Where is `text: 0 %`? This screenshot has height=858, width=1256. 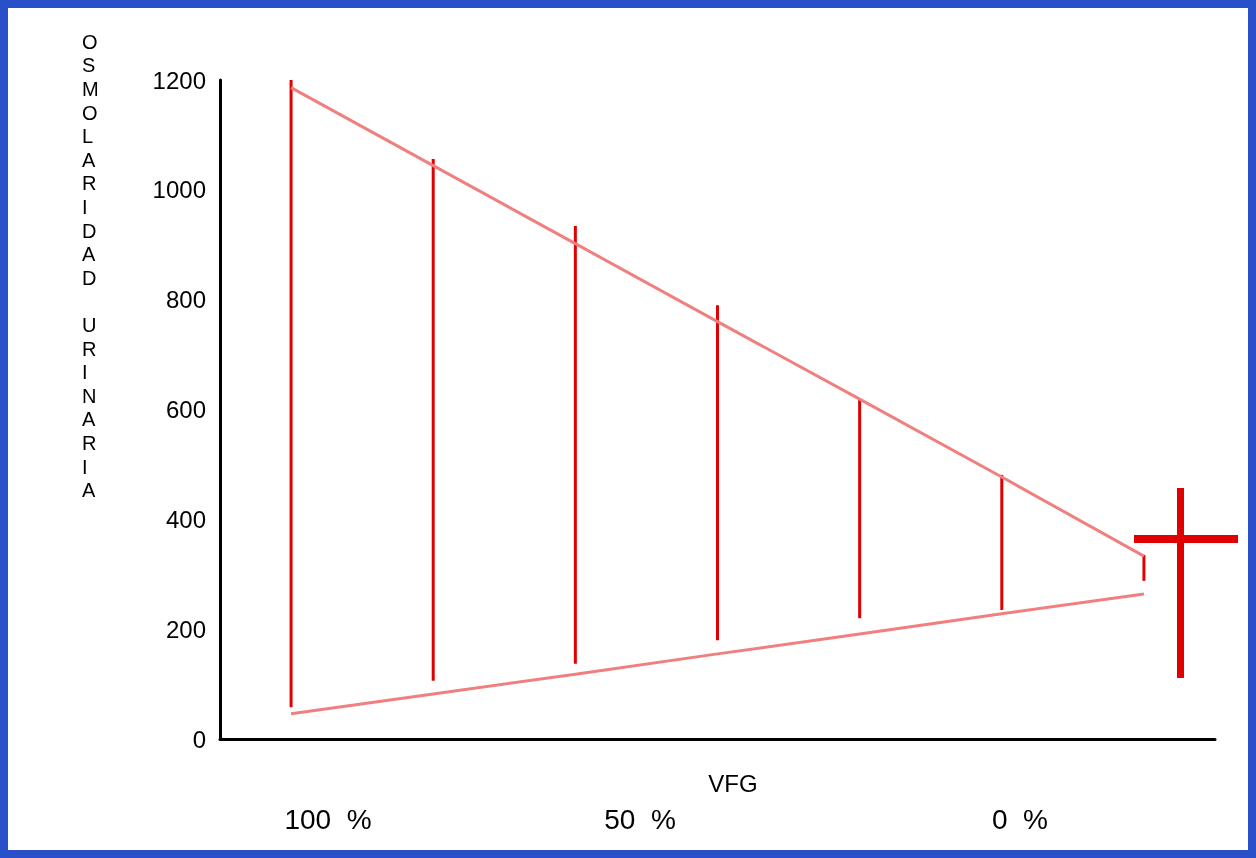
text: 0 % is located at coordinates (1020, 819).